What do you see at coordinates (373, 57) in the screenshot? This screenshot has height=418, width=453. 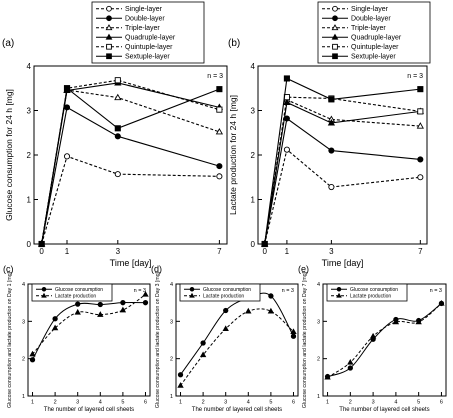 I see `legend-label: Sextuple-layer` at bounding box center [373, 57].